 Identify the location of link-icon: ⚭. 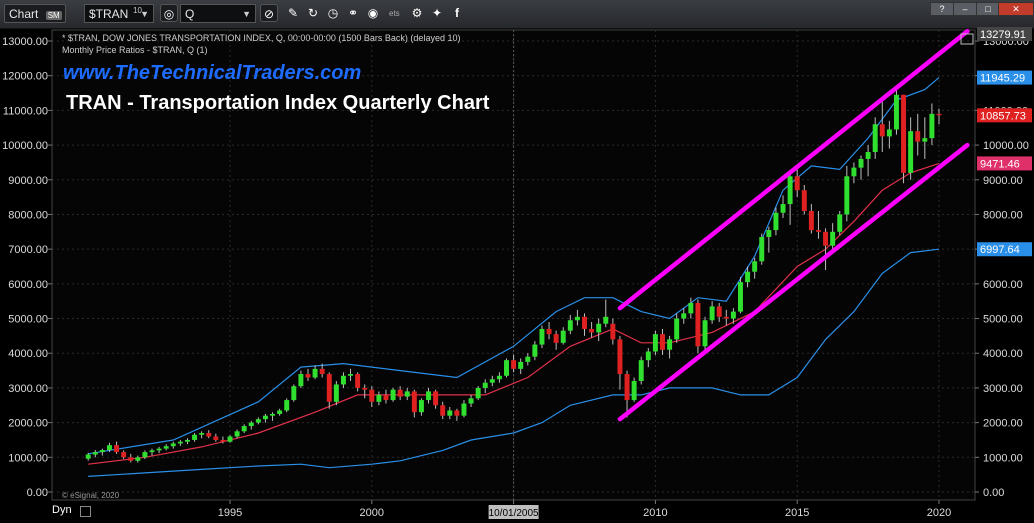
(353, 13).